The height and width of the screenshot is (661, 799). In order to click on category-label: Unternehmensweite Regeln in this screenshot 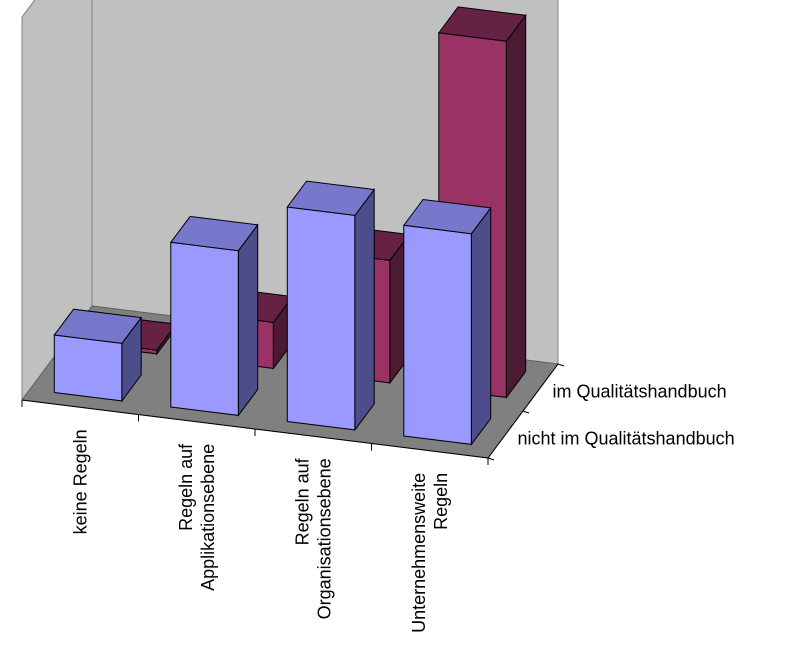, I will do `click(430, 553)`.